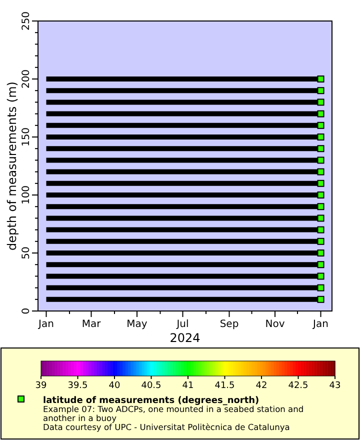 The width and height of the screenshot is (360, 440). I want to click on x-tick-label: Mar, so click(92, 324).